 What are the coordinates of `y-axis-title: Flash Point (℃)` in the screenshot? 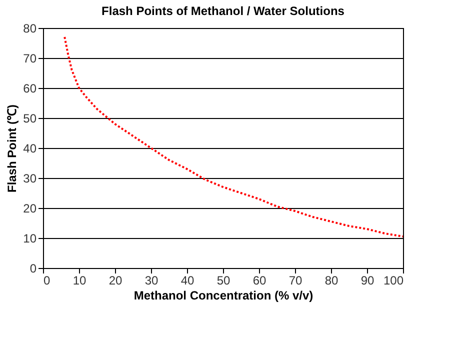 It's located at (12, 148).